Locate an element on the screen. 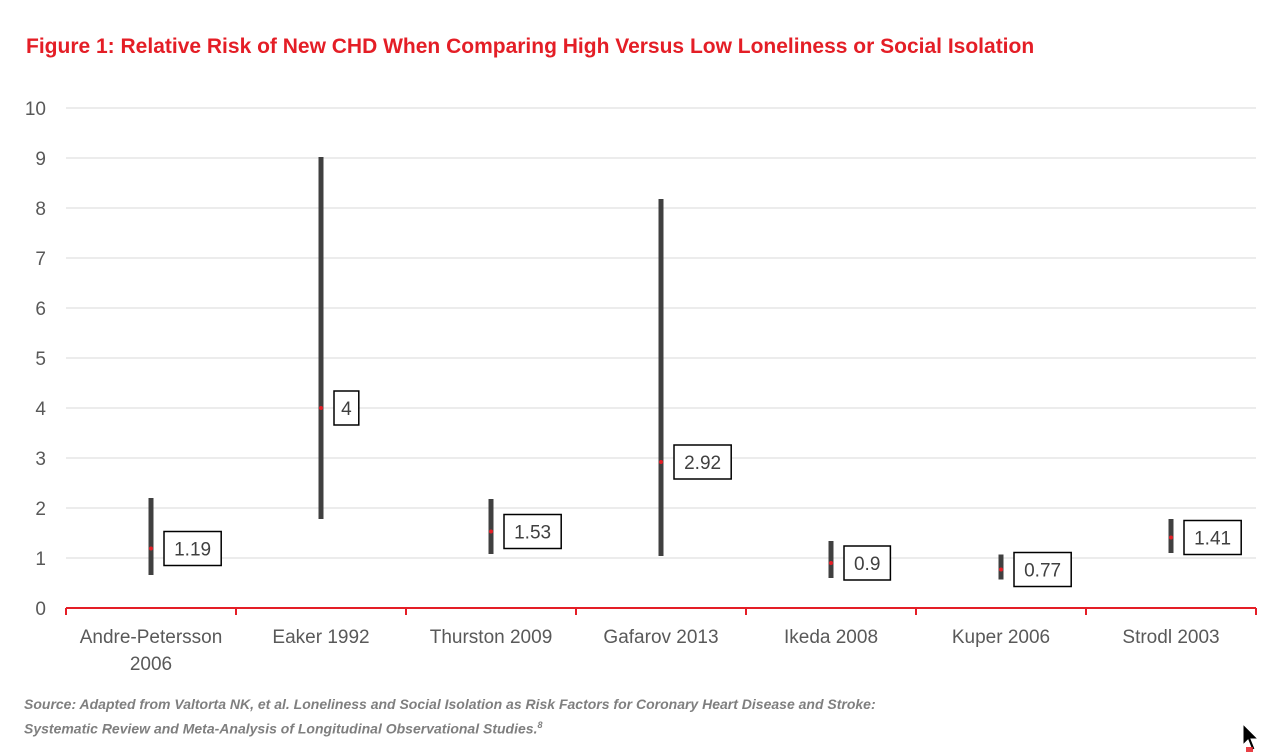  data-label: 0.77 is located at coordinates (1042, 571).